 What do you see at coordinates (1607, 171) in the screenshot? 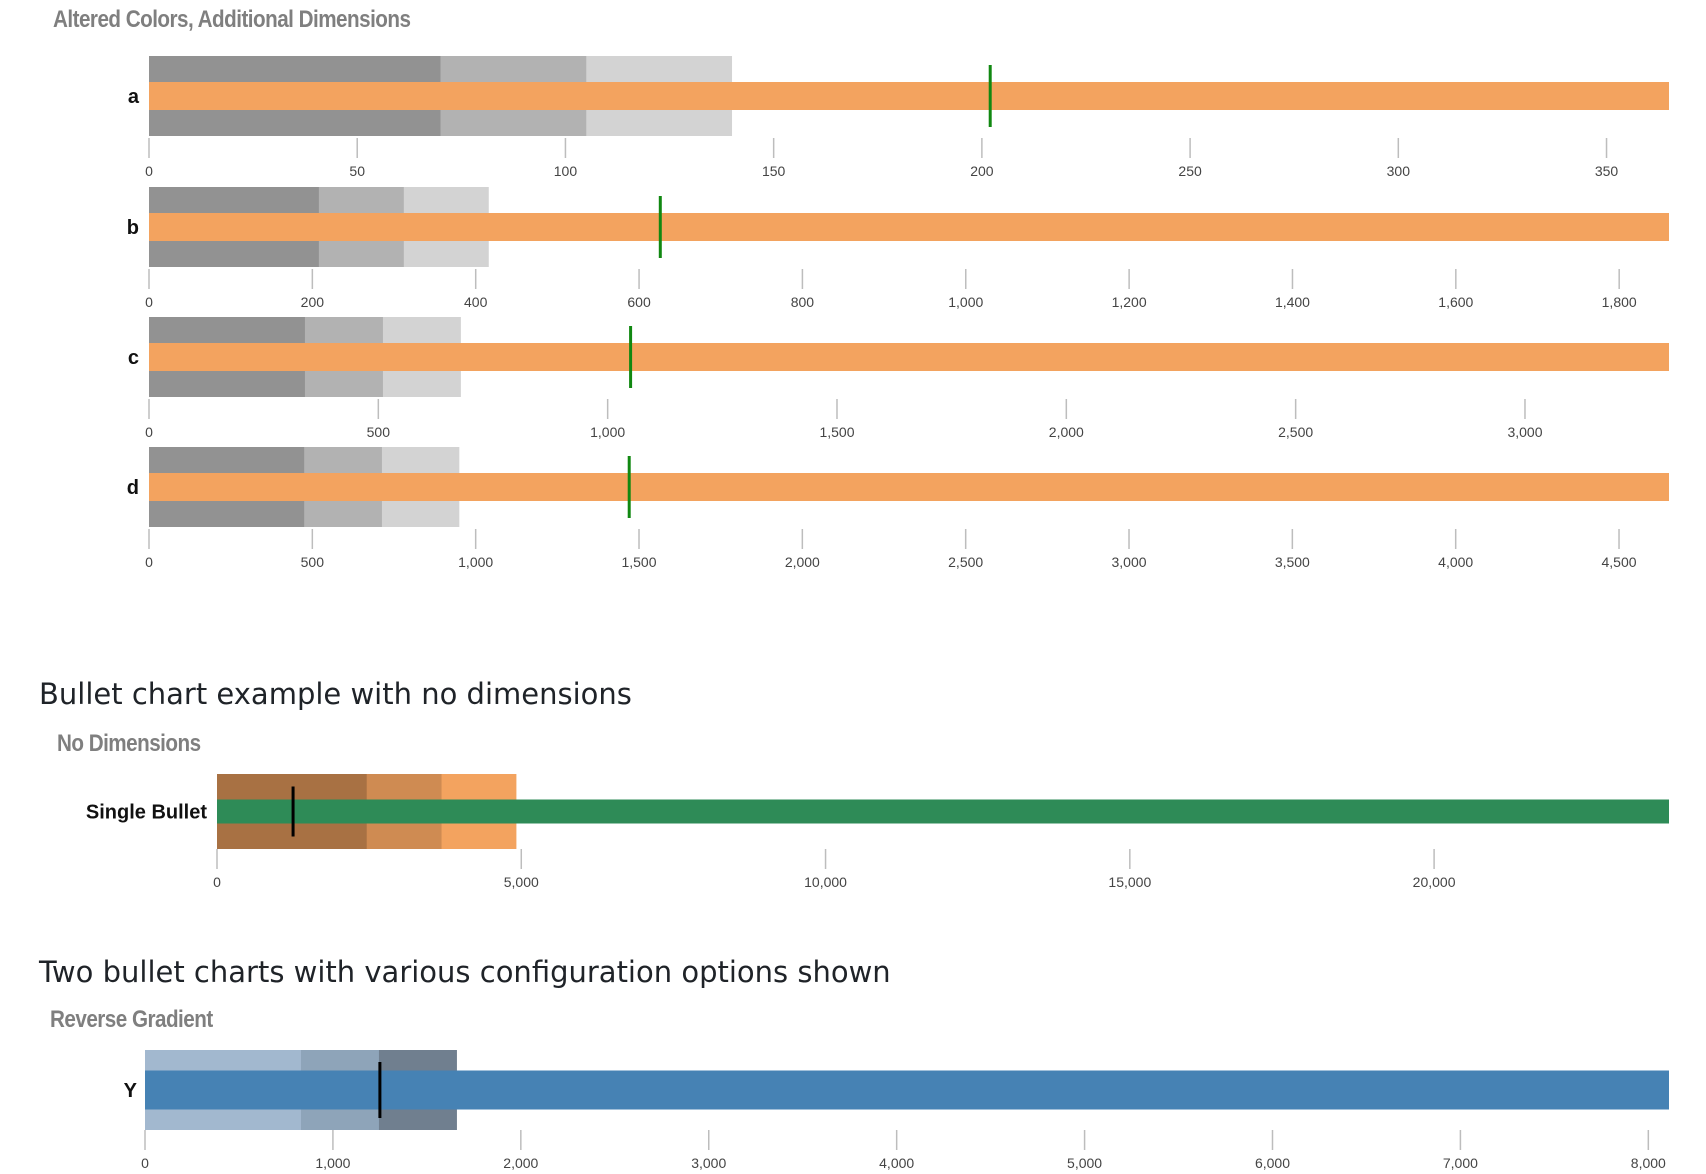
I see `axis-tick-label: 350` at bounding box center [1607, 171].